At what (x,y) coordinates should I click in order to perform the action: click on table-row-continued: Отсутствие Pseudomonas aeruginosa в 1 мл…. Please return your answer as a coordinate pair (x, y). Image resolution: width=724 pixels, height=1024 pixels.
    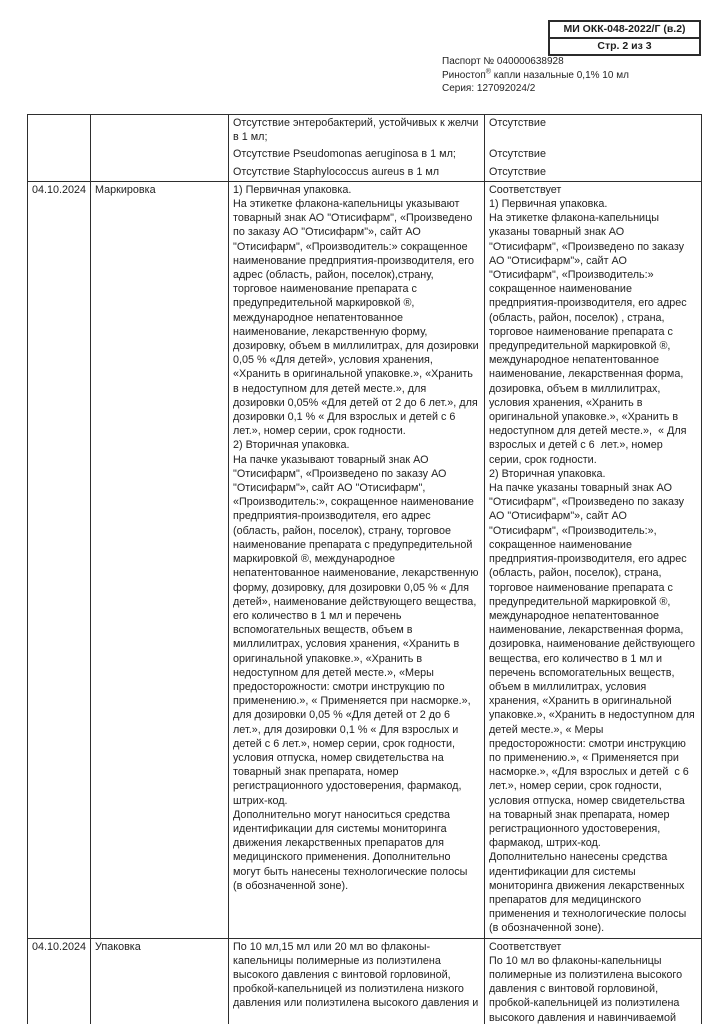
    Looking at the image, I should click on (364, 155).